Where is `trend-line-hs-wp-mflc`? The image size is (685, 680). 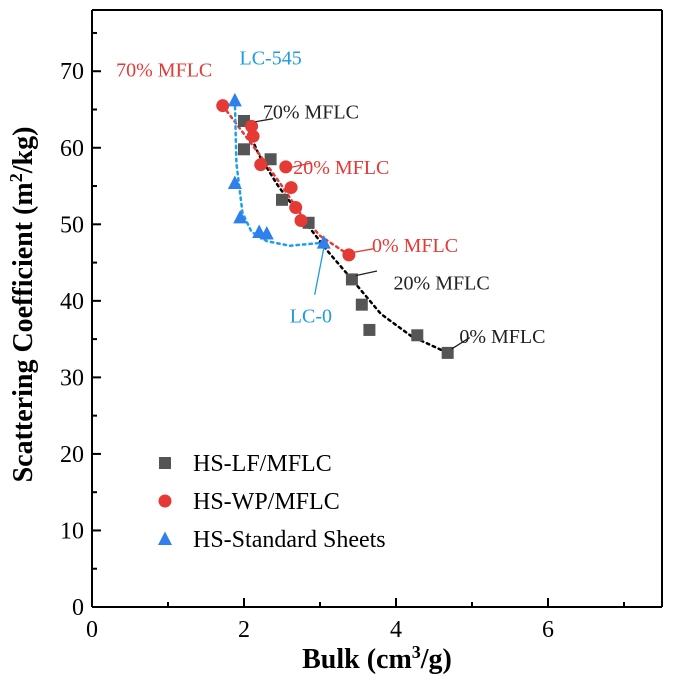
trend-line-hs-wp-mflc is located at coordinates (286, 180).